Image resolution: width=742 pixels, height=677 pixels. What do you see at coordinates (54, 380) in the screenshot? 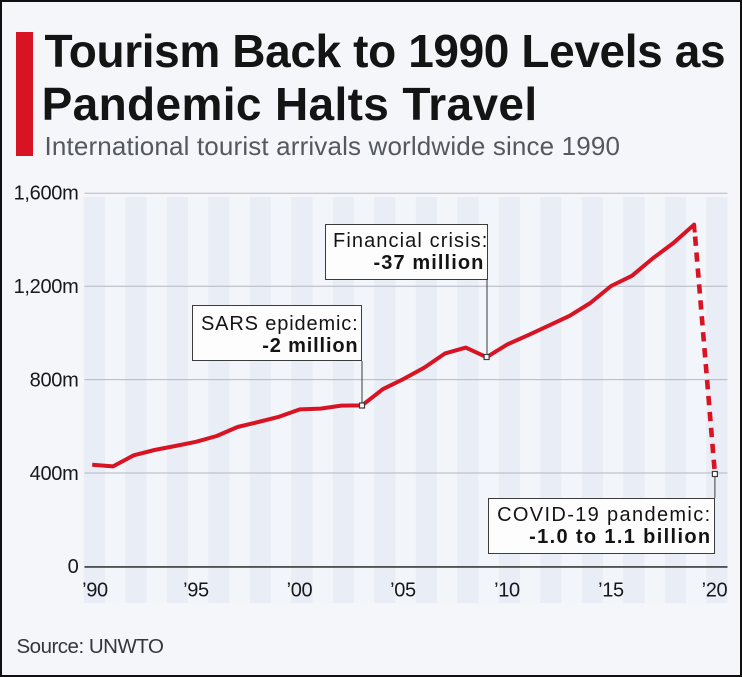
I see `svg-text: 800m` at bounding box center [54, 380].